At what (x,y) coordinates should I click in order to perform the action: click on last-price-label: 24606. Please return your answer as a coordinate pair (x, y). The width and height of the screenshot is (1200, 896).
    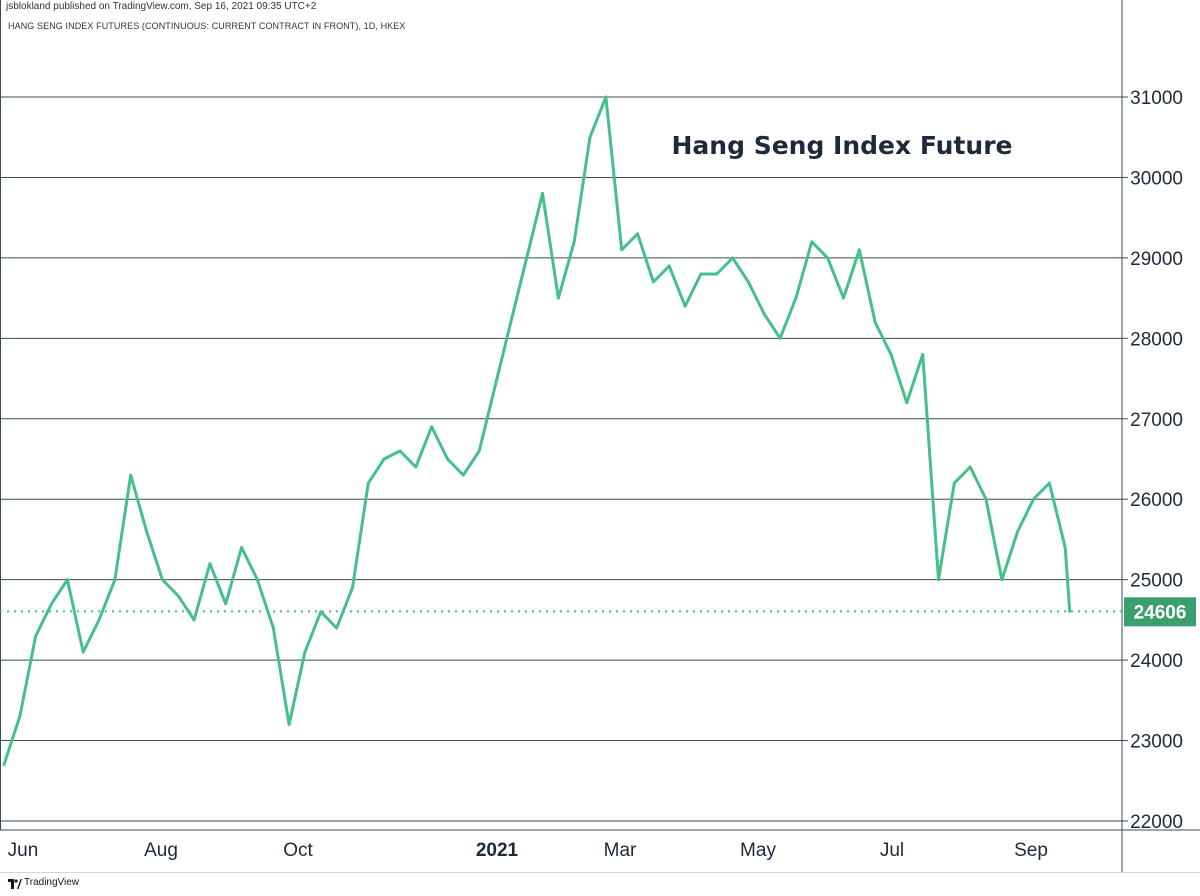
    Looking at the image, I should click on (1160, 612).